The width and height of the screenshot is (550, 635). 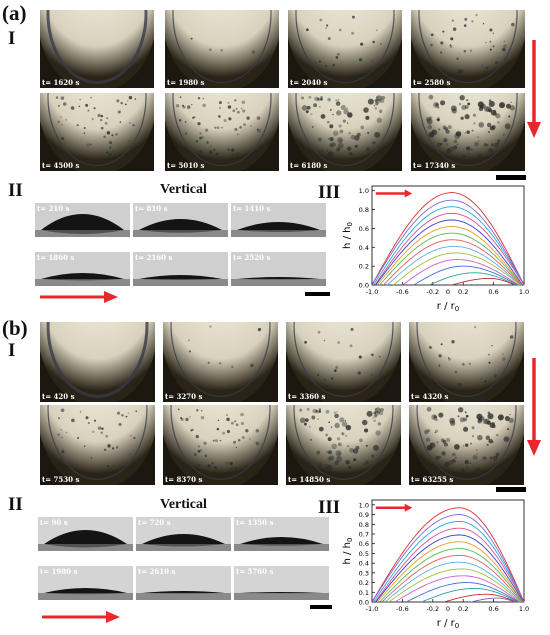 I want to click on timestamp-label: t= 17340 s, so click(x=434, y=165).